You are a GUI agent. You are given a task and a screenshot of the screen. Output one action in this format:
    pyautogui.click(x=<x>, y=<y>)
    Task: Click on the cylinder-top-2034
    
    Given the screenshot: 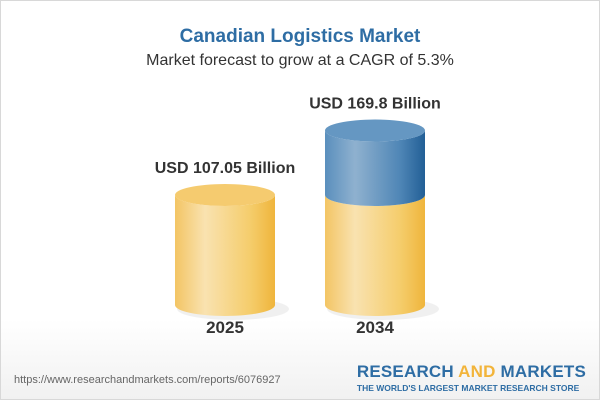 What is the action you would take?
    pyautogui.click(x=375, y=130)
    